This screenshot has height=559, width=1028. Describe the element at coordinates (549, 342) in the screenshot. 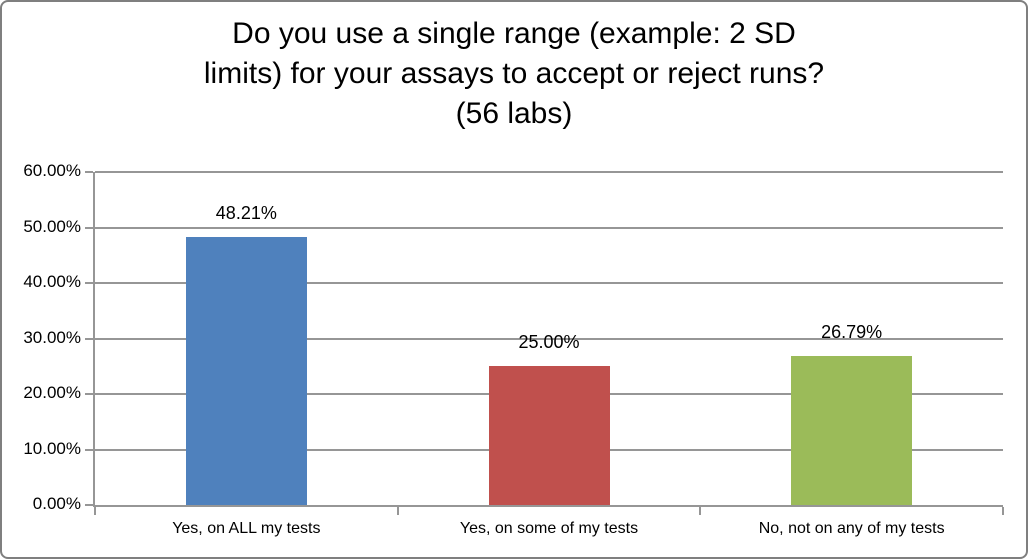

I see `data-label: 25.00%` at that location.